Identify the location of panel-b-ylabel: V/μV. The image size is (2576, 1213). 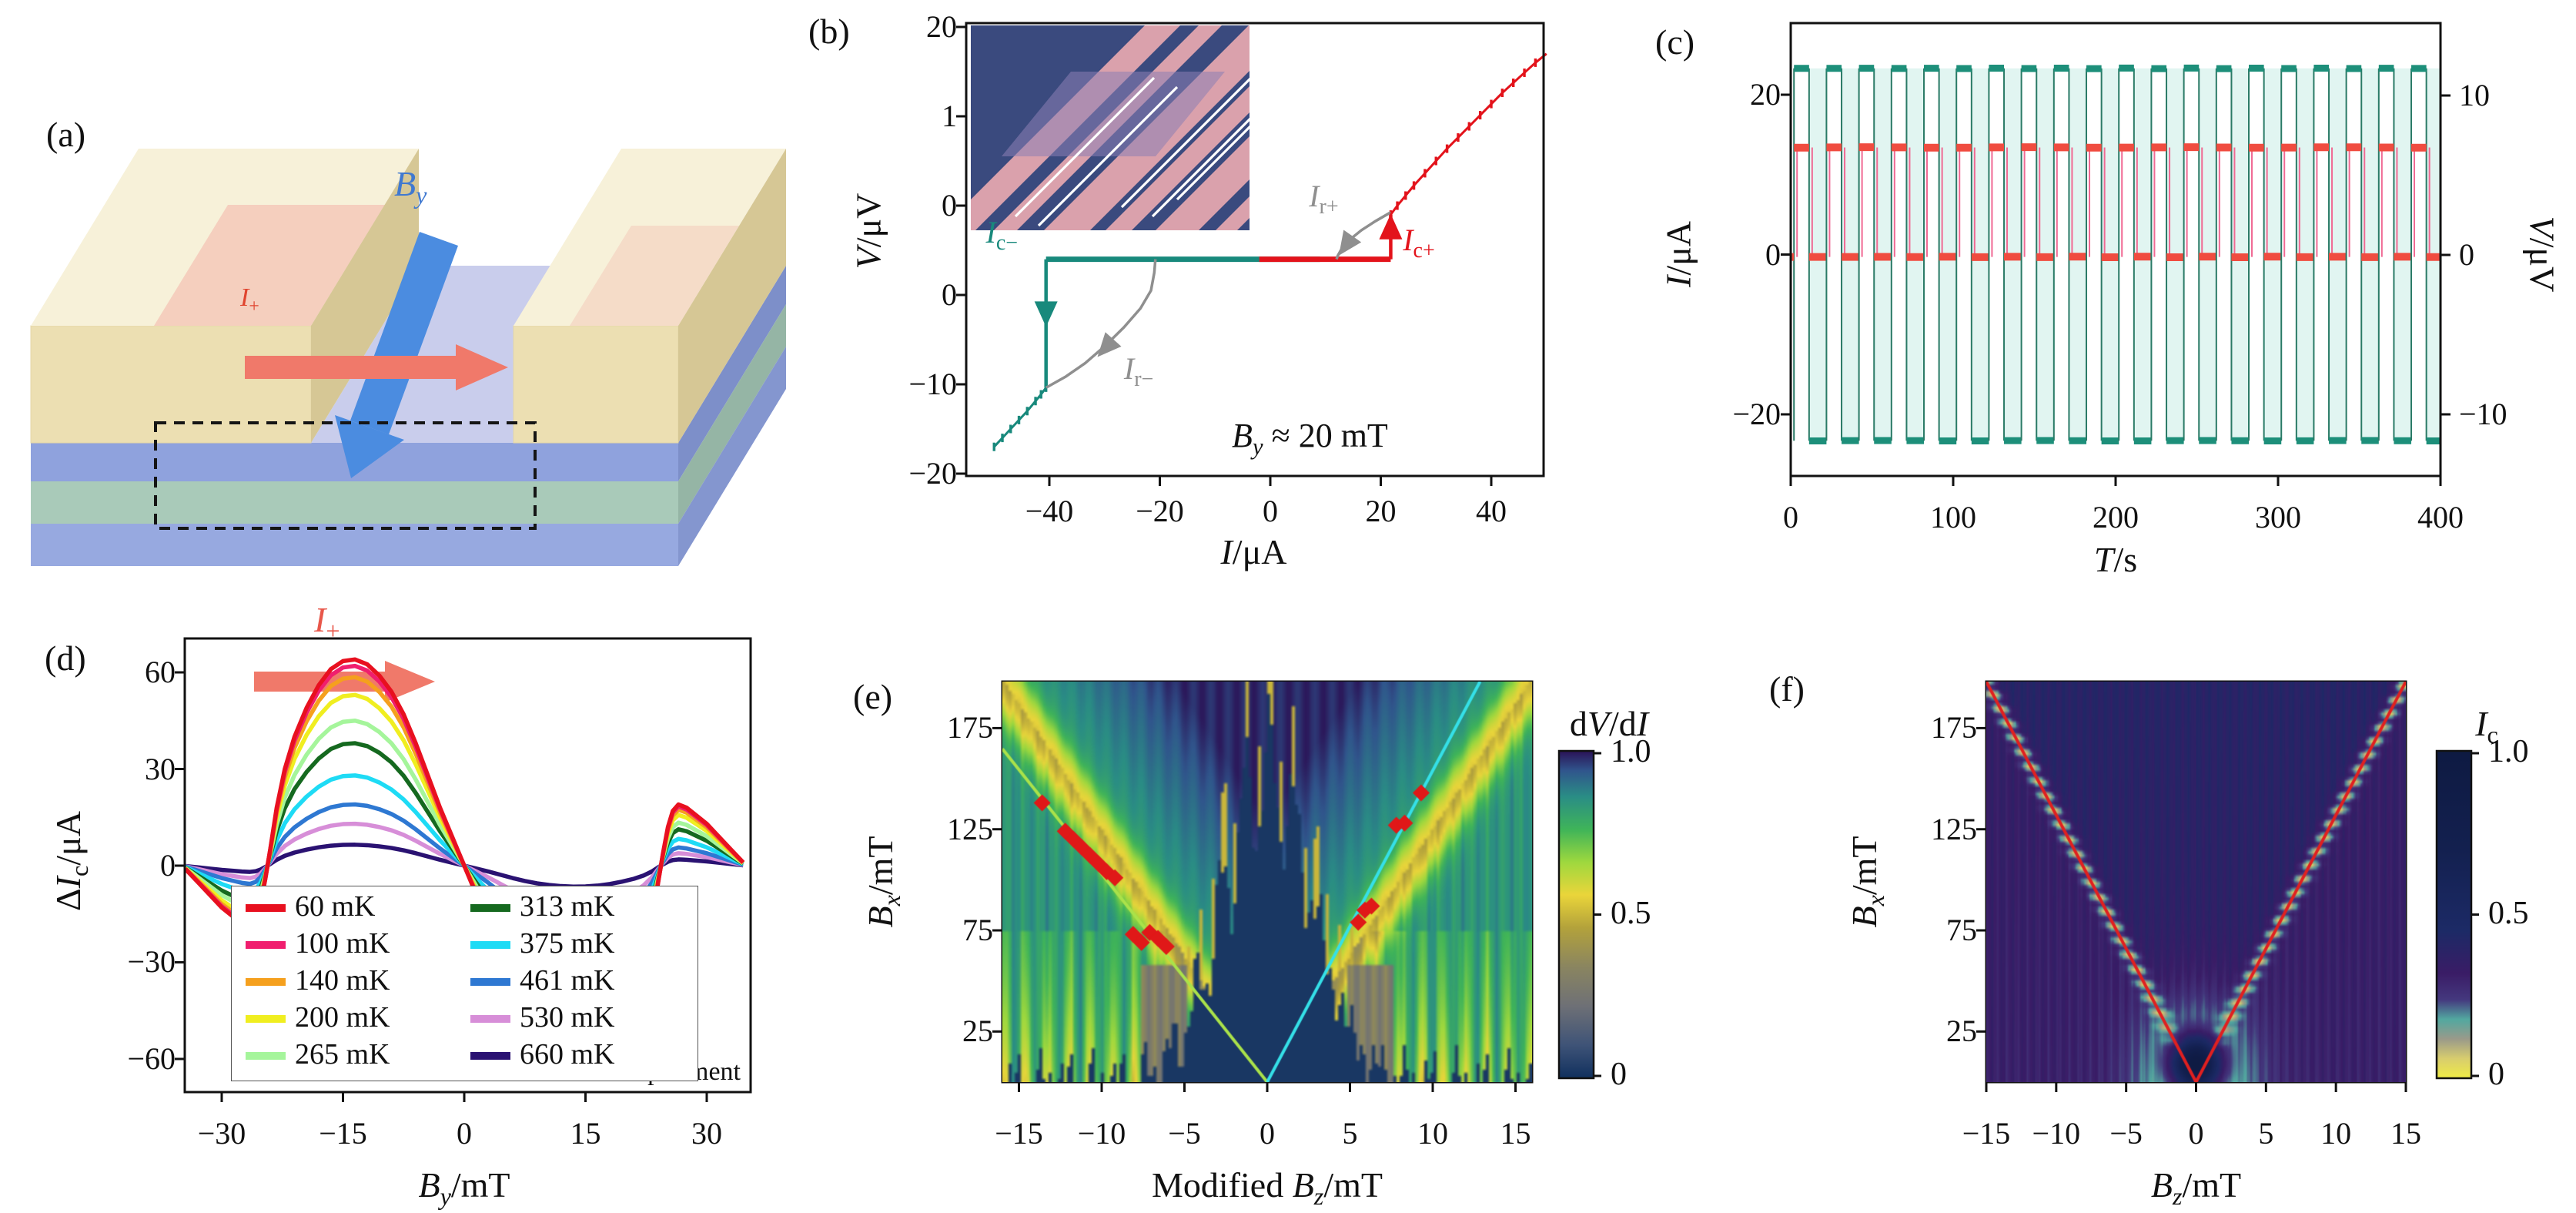
(868, 231).